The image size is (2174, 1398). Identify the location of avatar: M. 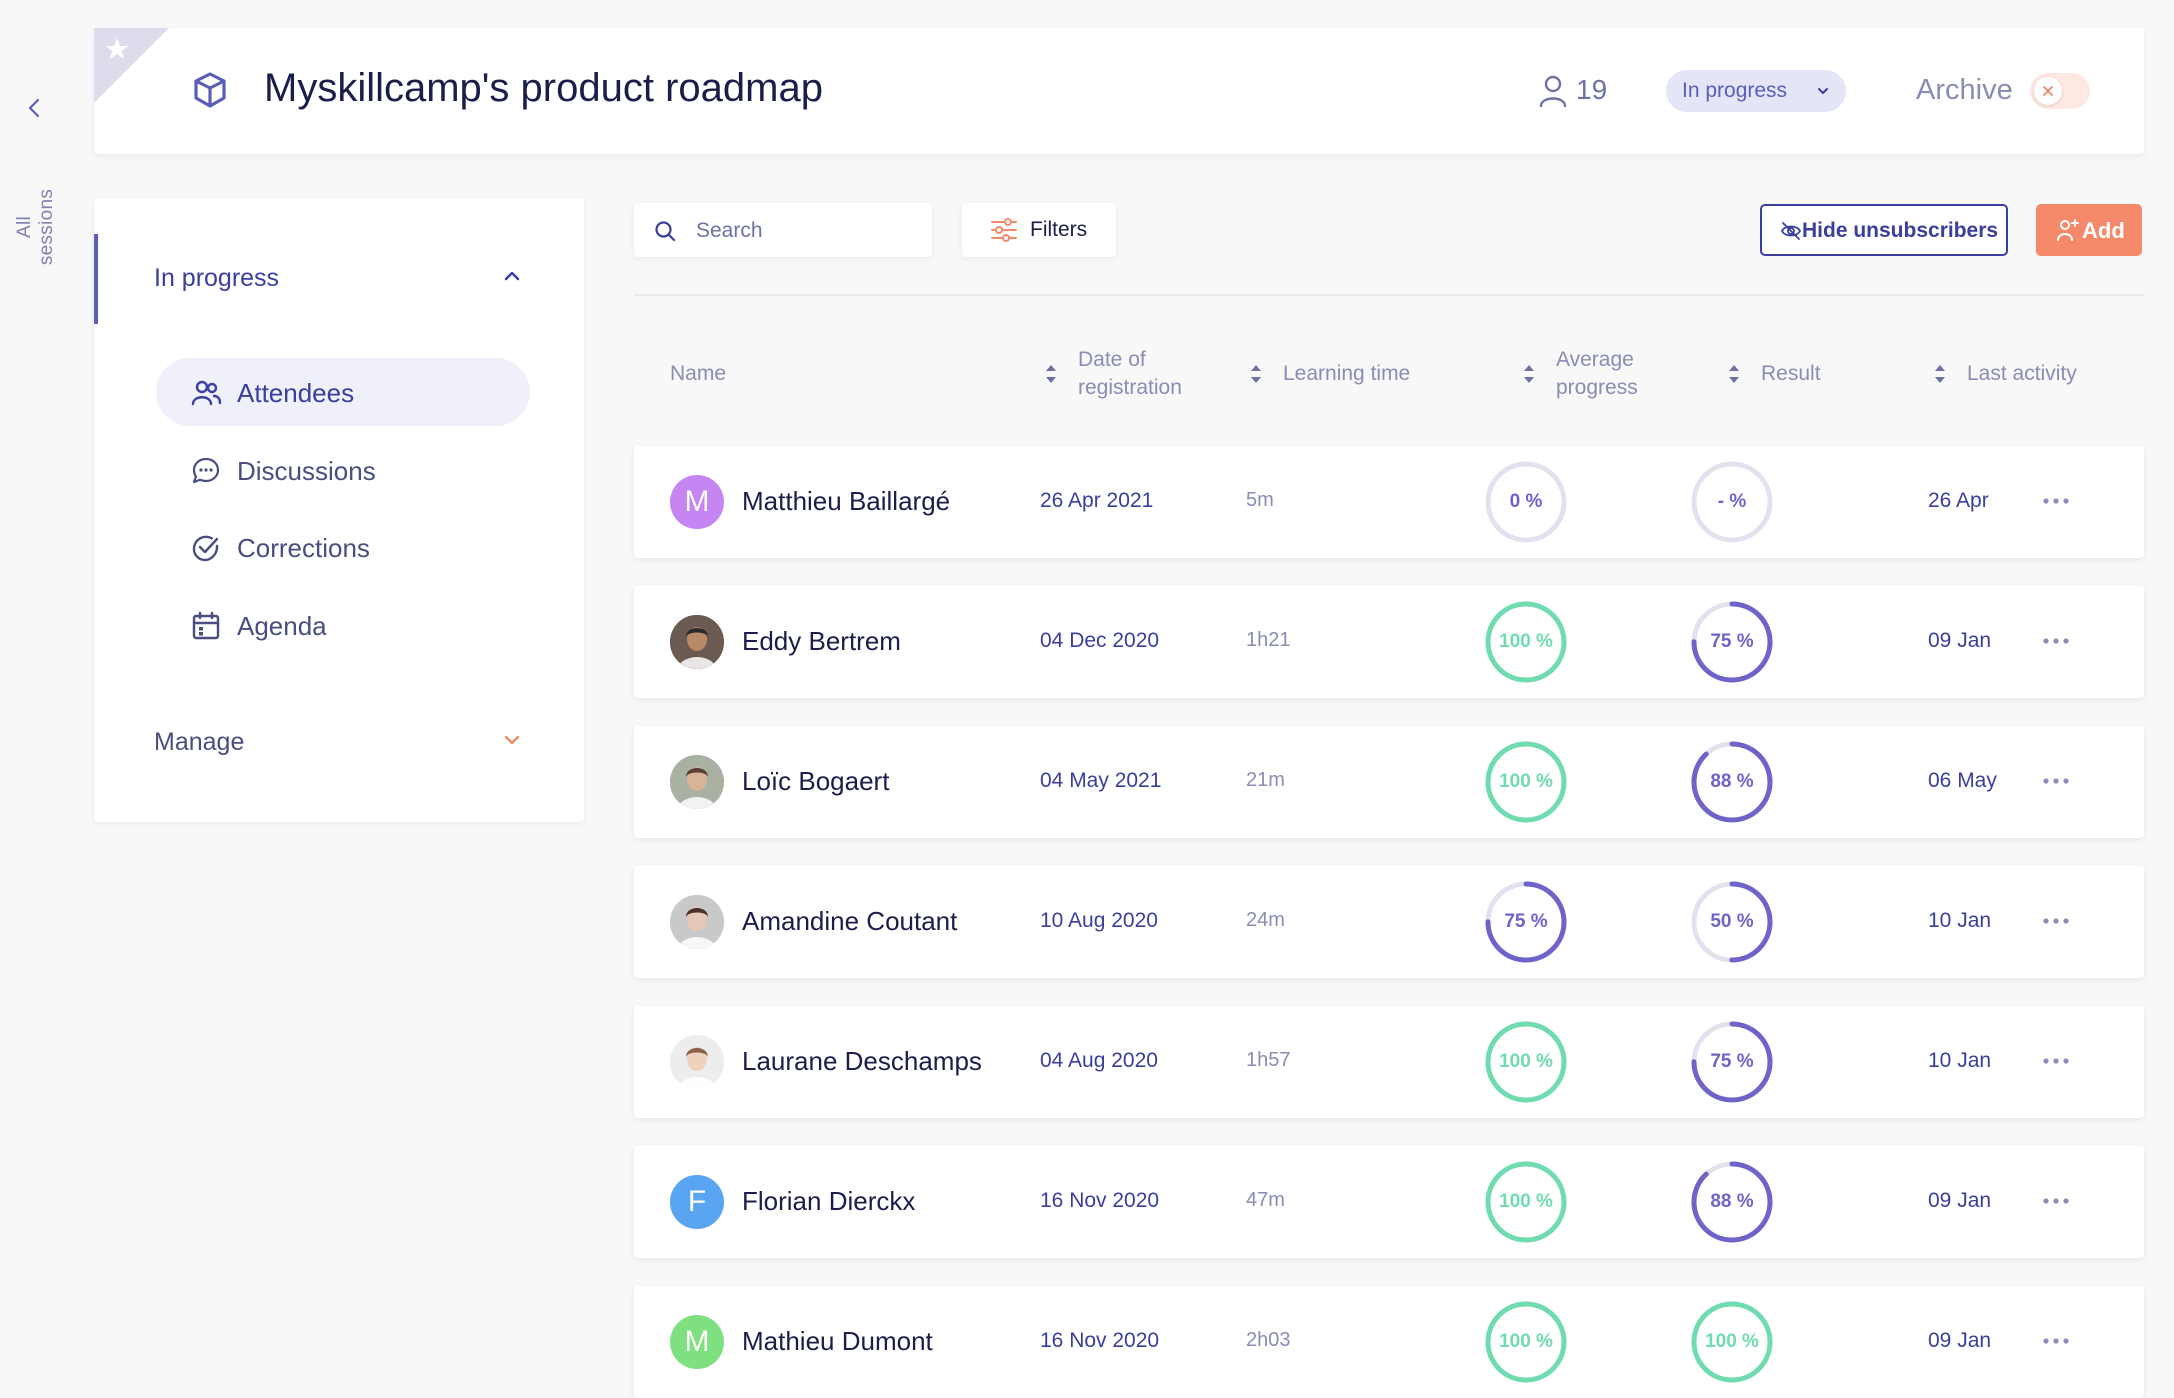
(697, 502).